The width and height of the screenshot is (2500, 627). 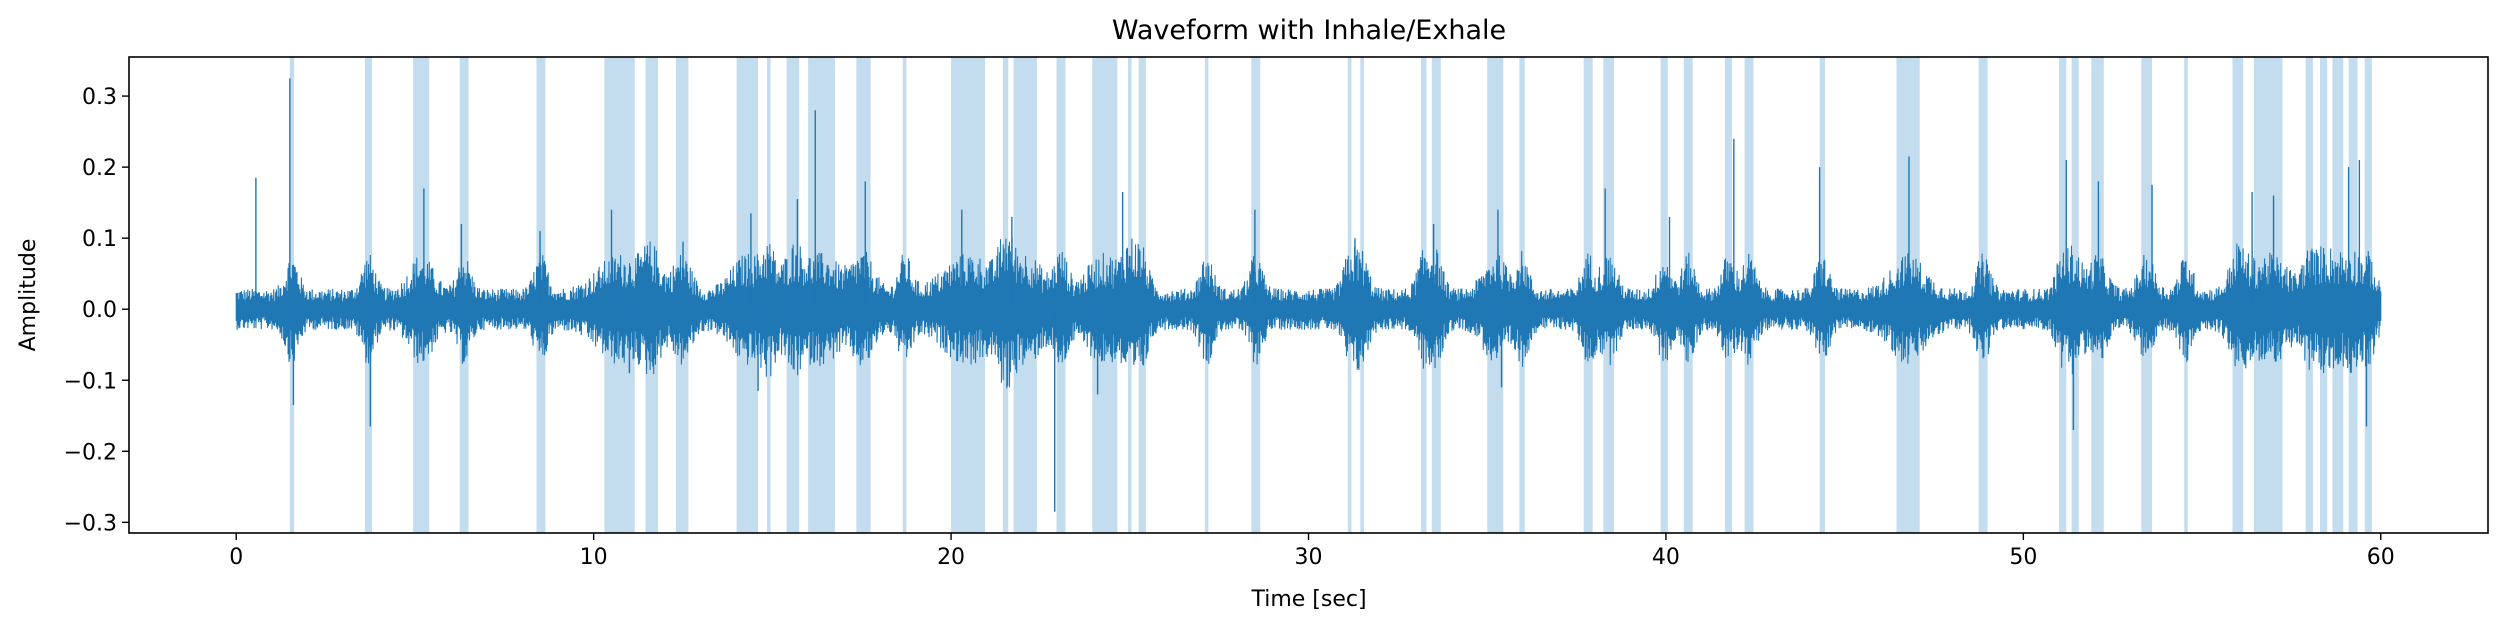 I want to click on x-tick-label: 0, so click(x=236, y=557).